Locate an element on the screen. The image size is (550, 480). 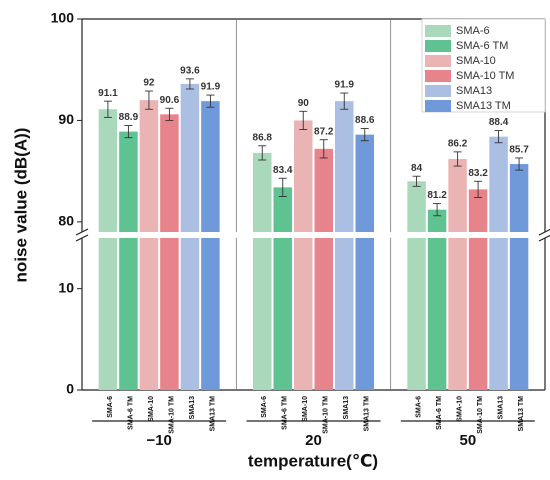
group-label: −10 is located at coordinates (158, 440).